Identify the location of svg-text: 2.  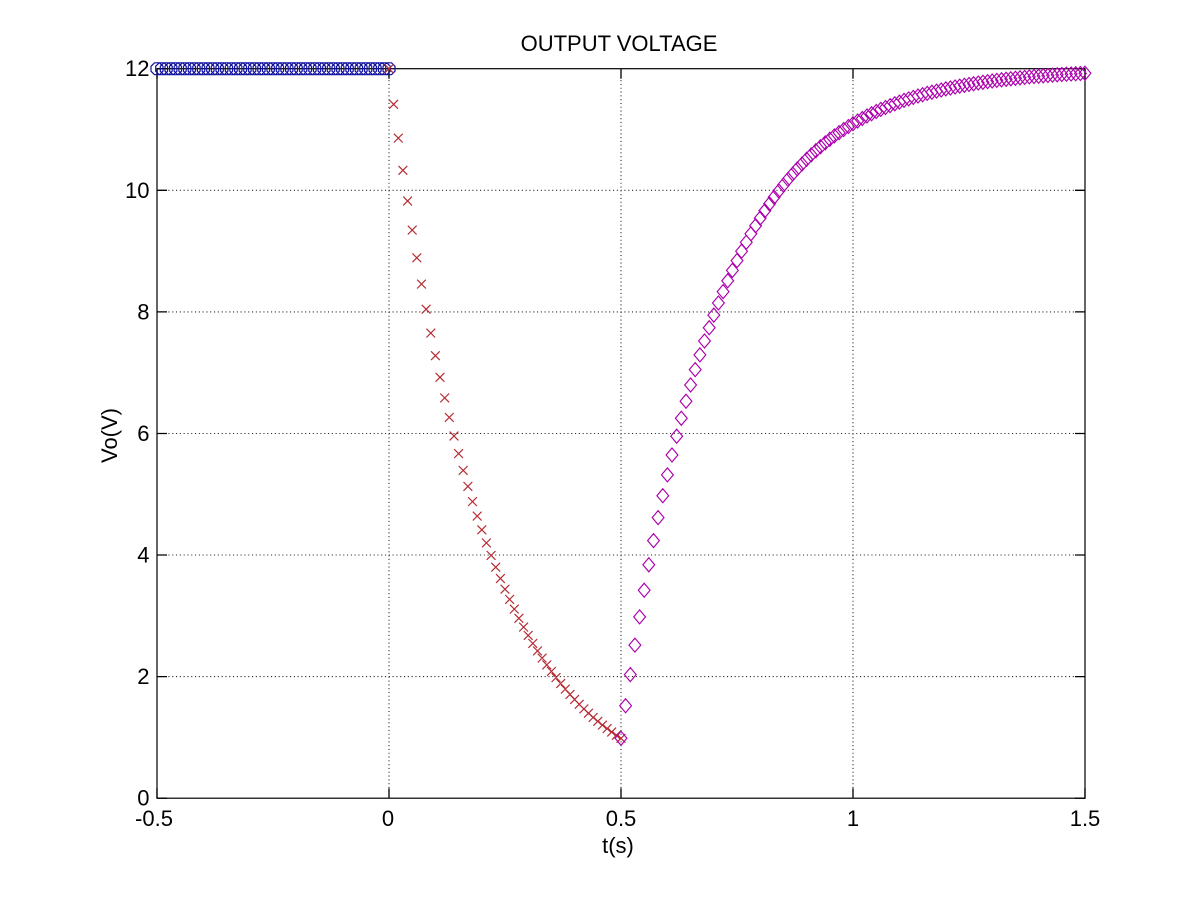
(143, 676).